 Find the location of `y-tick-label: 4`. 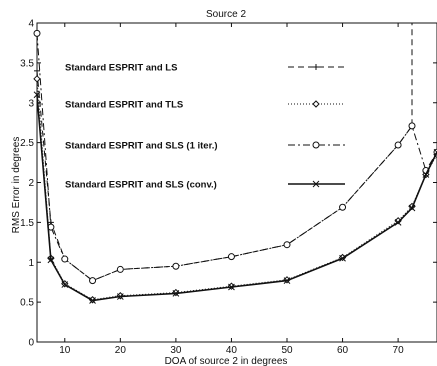

y-tick-label: 4 is located at coordinates (31, 24).